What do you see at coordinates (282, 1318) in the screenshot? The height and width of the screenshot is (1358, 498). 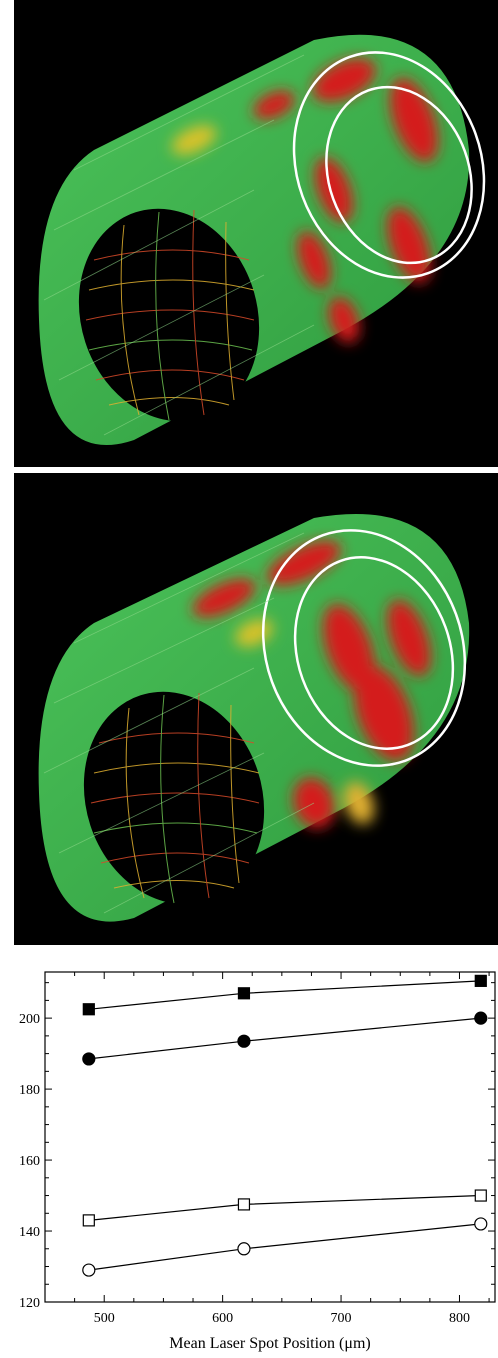 I see `x-tick-labels: 500 600 700 800` at bounding box center [282, 1318].